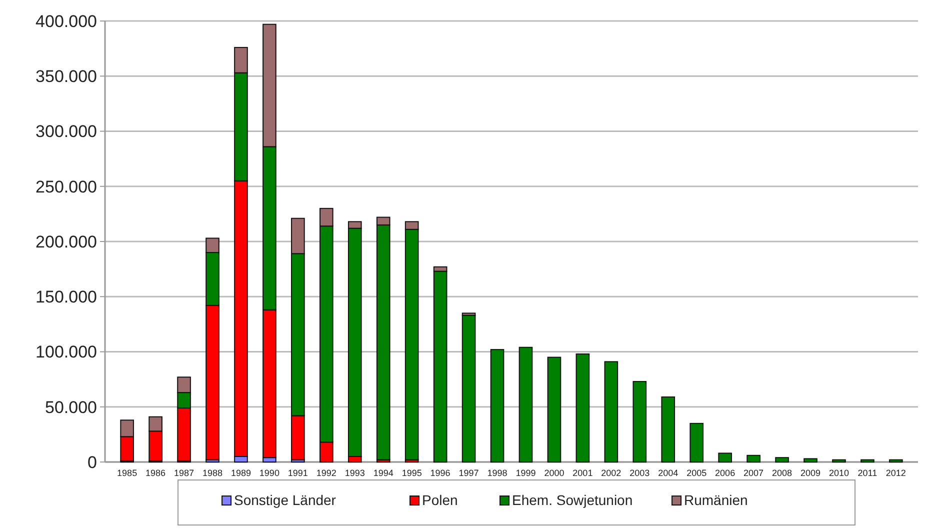 The width and height of the screenshot is (926, 529). Describe the element at coordinates (184, 473) in the screenshot. I see `x-tick-label: 1987` at that location.